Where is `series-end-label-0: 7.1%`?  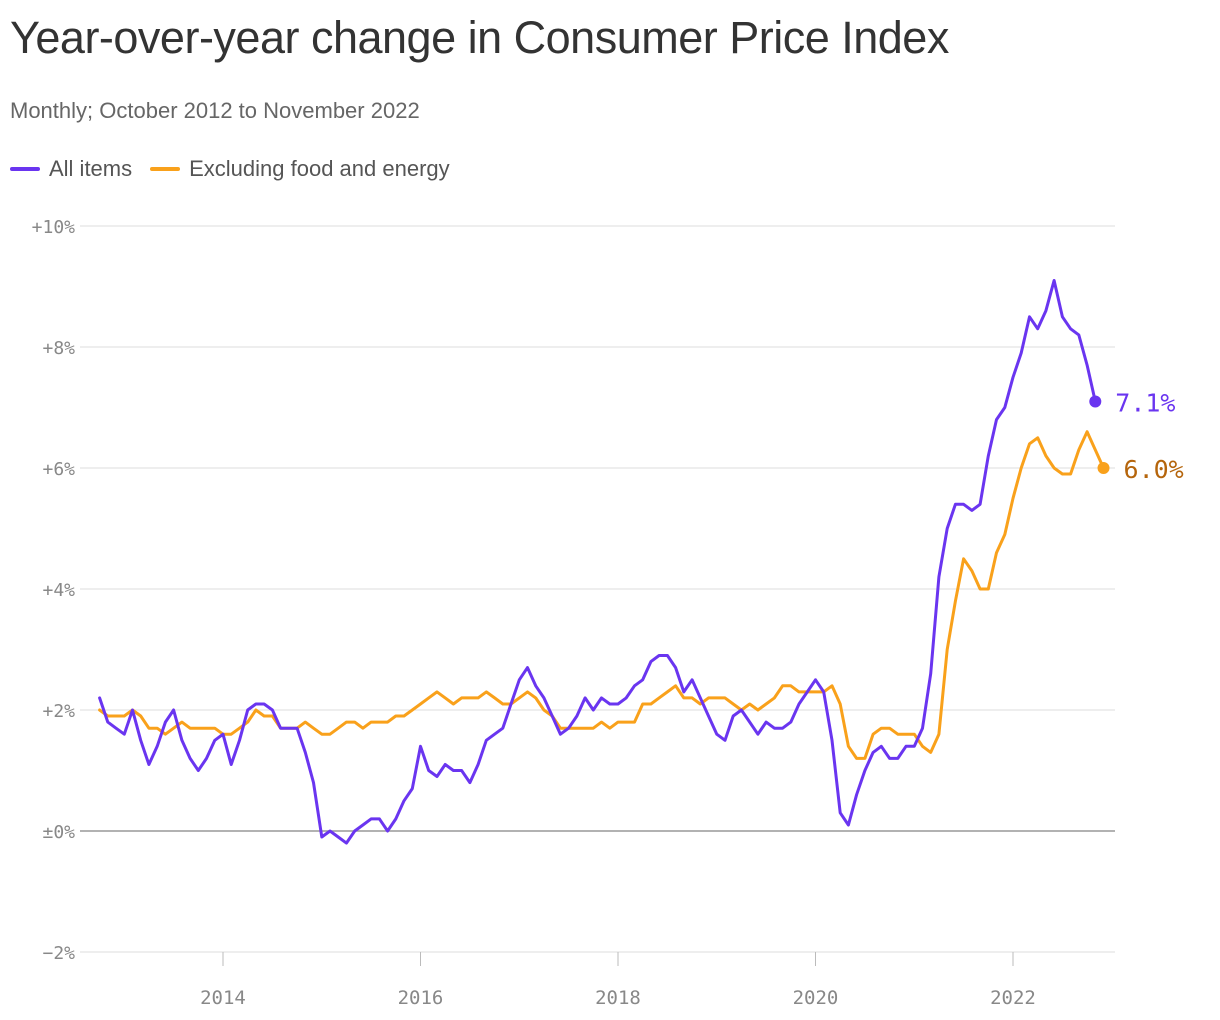 series-end-label-0: 7.1% is located at coordinates (1145, 402).